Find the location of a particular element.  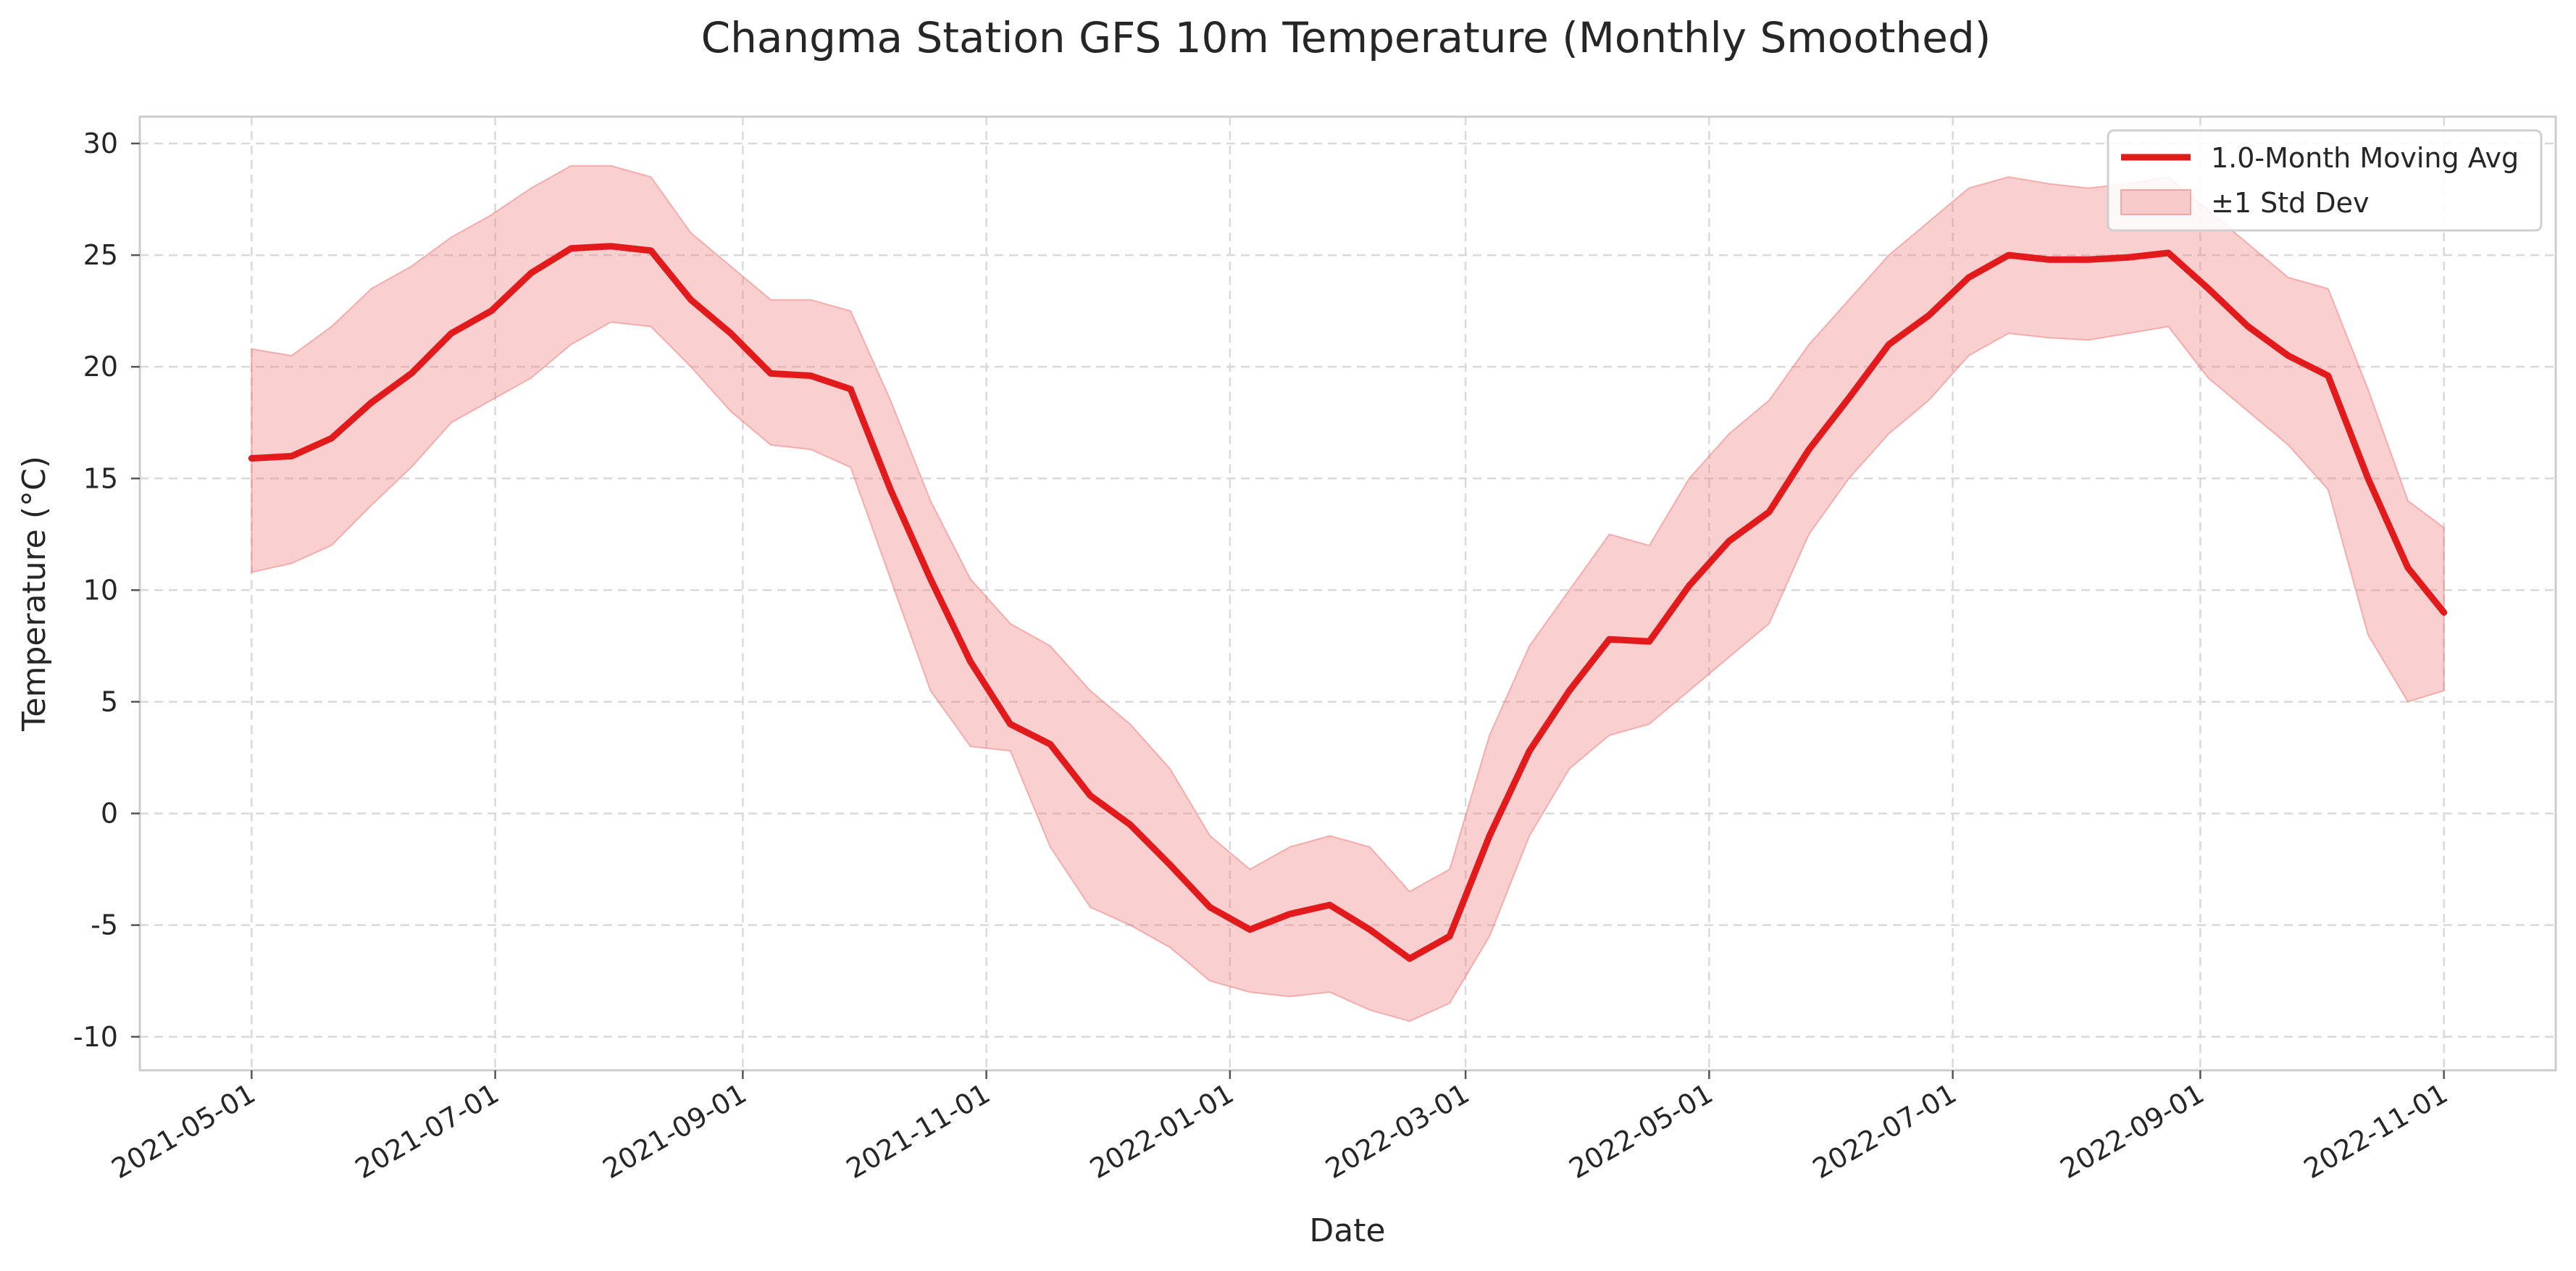

legend-entry-moving-avg: 1.0-Month Moving Avg is located at coordinates (2365, 158).